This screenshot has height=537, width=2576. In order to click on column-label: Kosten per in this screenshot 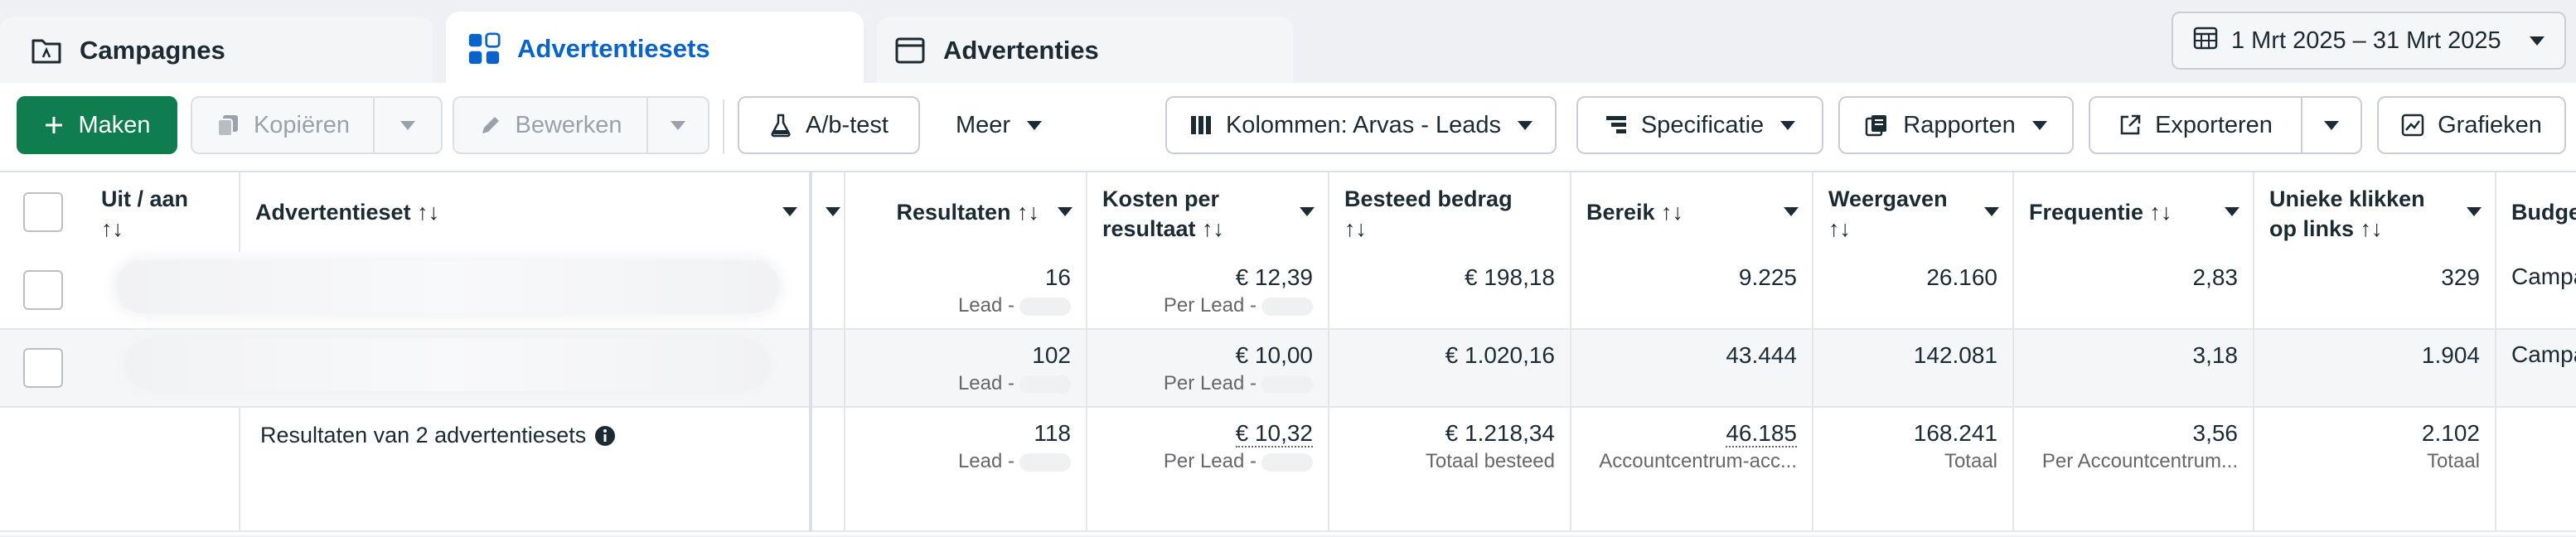, I will do `click(1161, 199)`.